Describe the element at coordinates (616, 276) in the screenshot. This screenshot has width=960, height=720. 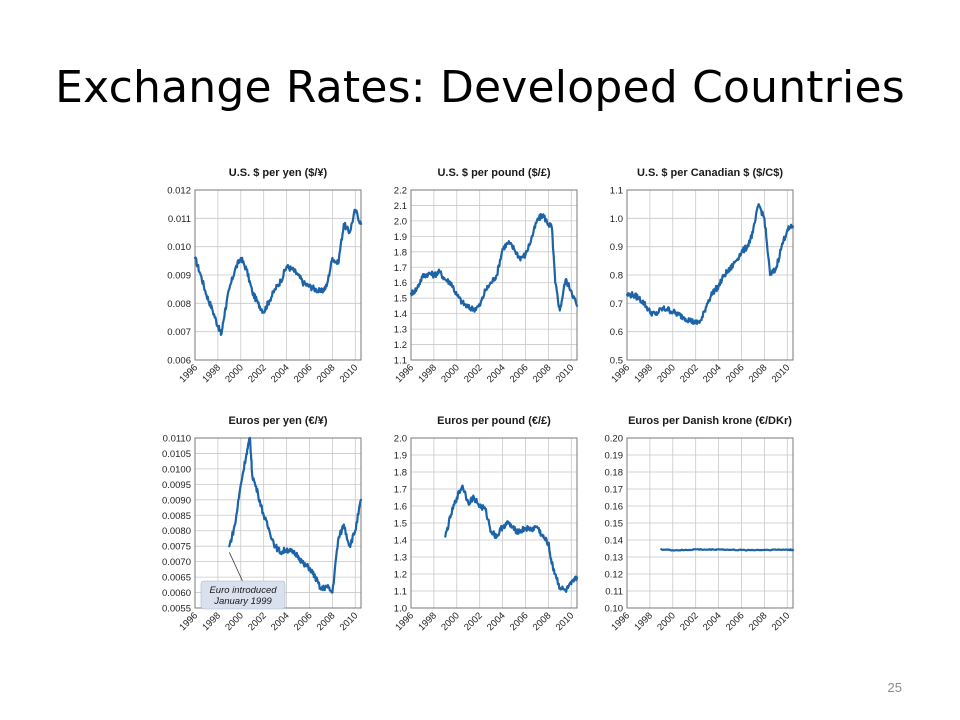
I see `y-tick-label: 0.8` at that location.